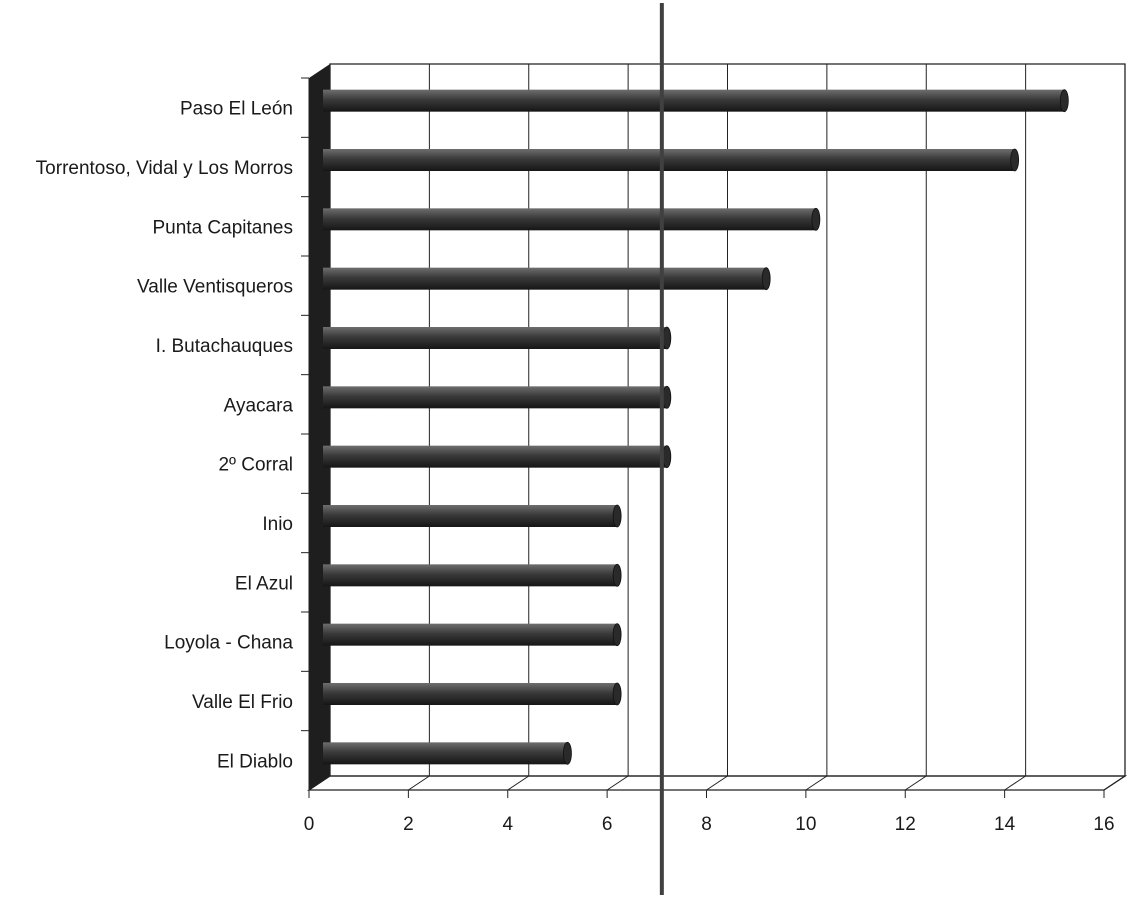 The height and width of the screenshot is (898, 1127). Describe the element at coordinates (224, 346) in the screenshot. I see `category-label: I. Butachauques` at that location.